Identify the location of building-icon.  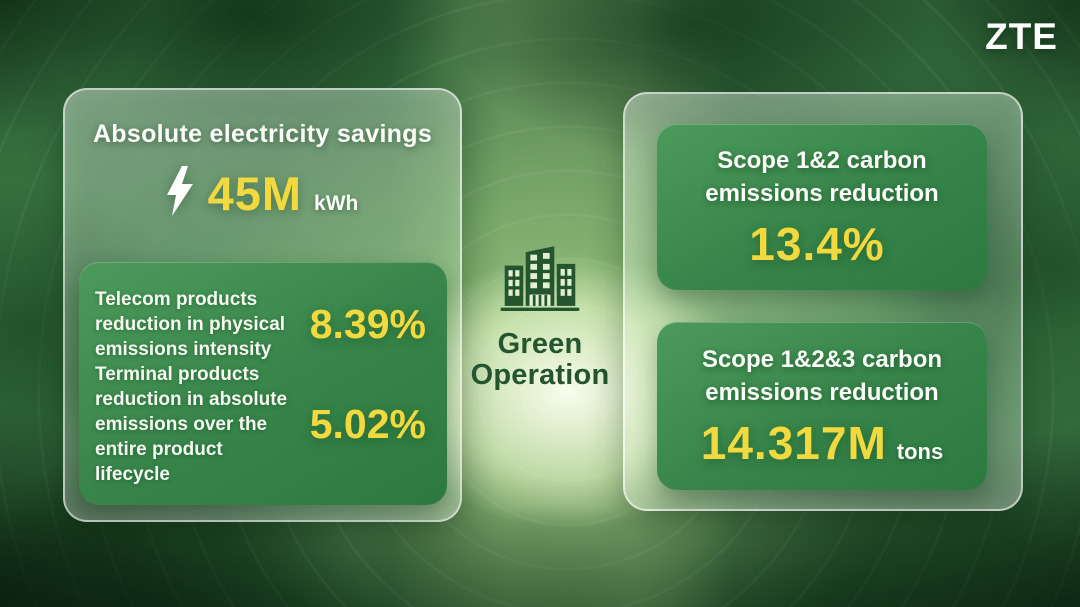
(540, 279).